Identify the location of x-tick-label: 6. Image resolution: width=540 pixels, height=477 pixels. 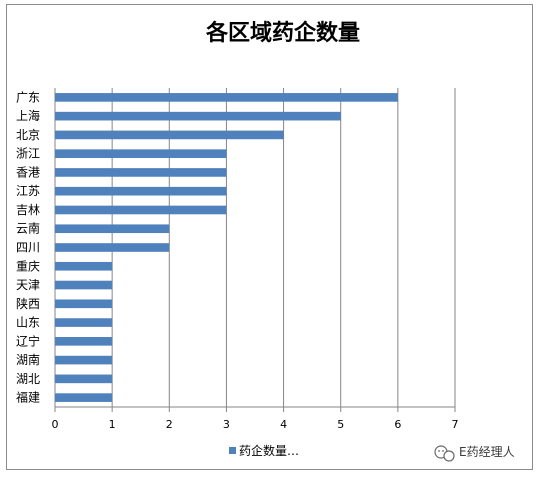
(397, 424).